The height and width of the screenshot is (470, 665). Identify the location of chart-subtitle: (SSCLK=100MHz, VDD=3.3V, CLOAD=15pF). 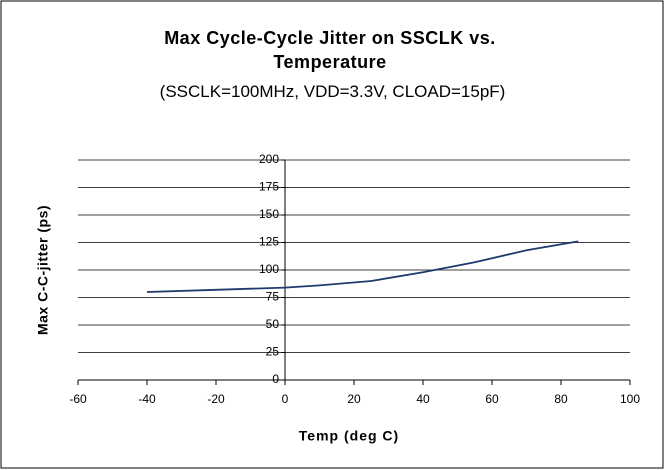
(332, 91).